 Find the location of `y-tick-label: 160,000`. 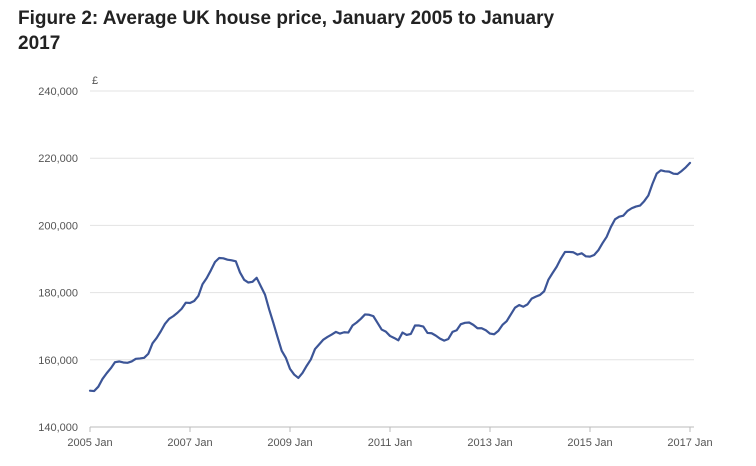

y-tick-label: 160,000 is located at coordinates (58, 361).